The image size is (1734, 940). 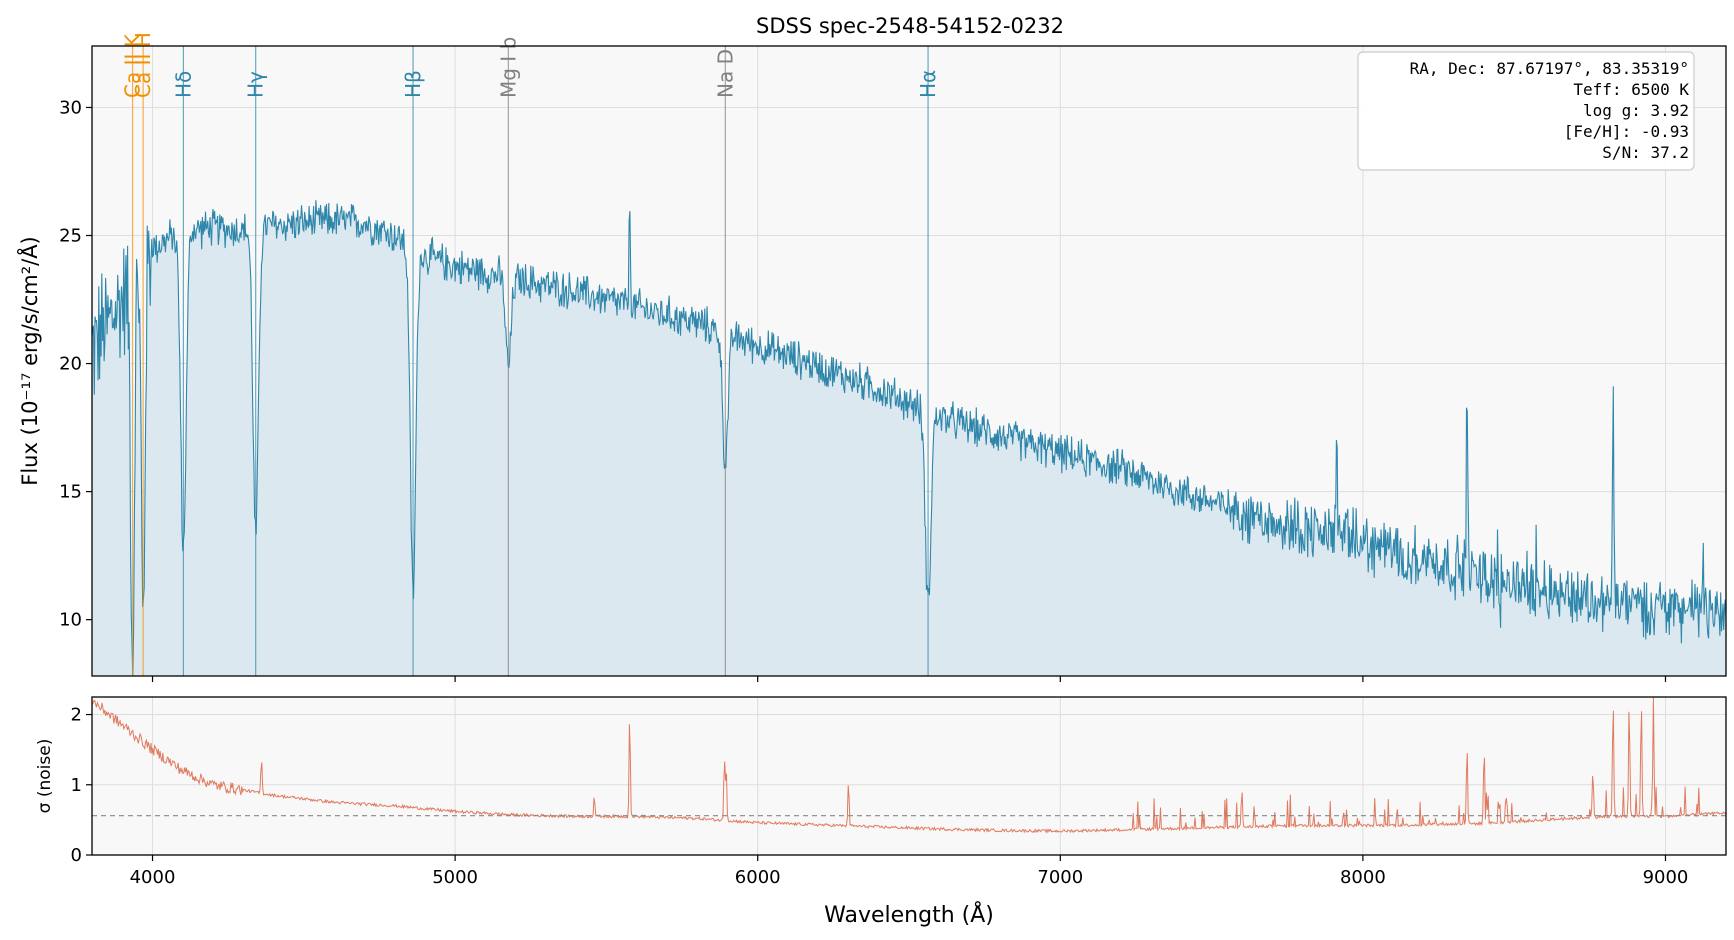 What do you see at coordinates (910, 26) in the screenshot?
I see `chart-title: SDSS spec-2548-54152-0232` at bounding box center [910, 26].